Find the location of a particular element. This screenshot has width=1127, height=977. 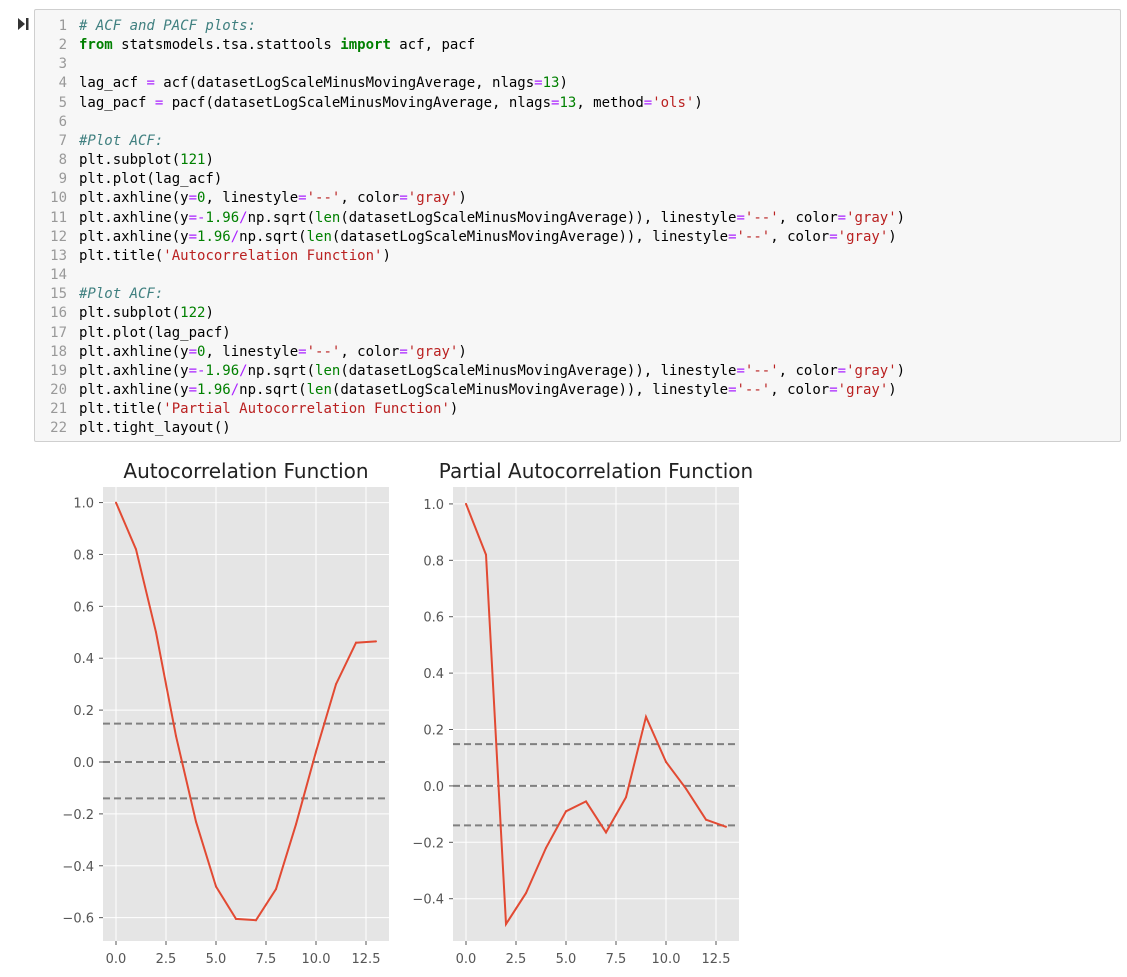

code-token: 122 is located at coordinates (193, 313).